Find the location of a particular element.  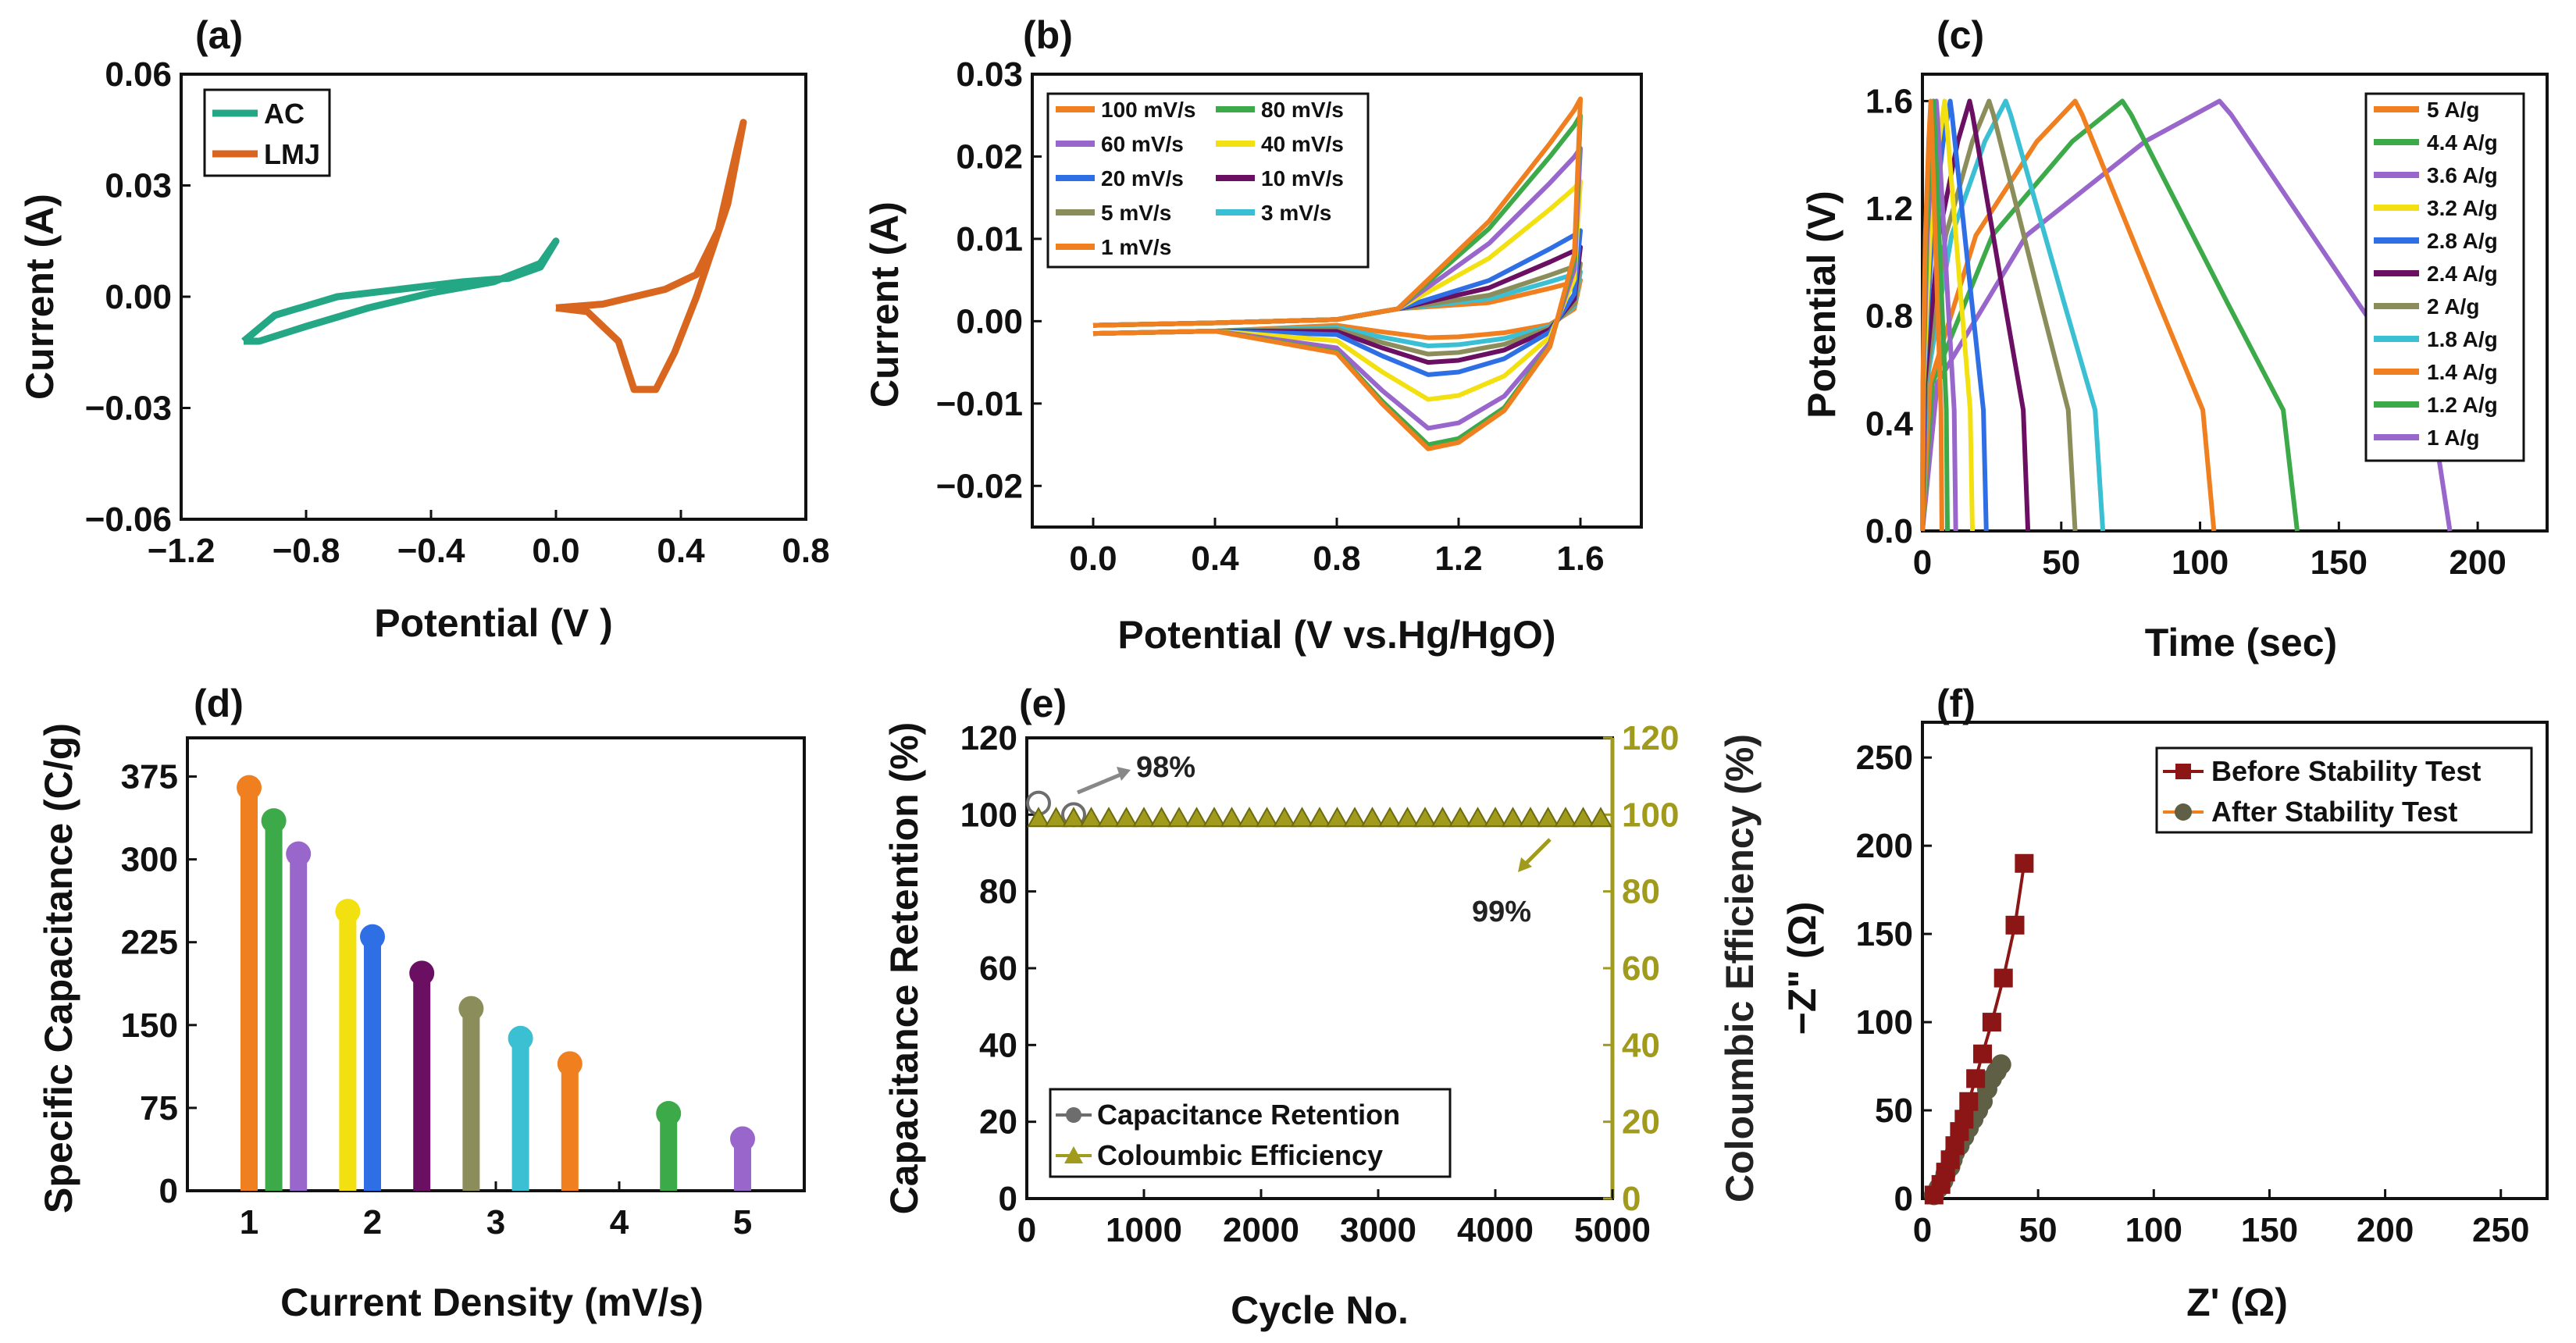

annotation-99-arrowhead is located at coordinates (1525, 864).